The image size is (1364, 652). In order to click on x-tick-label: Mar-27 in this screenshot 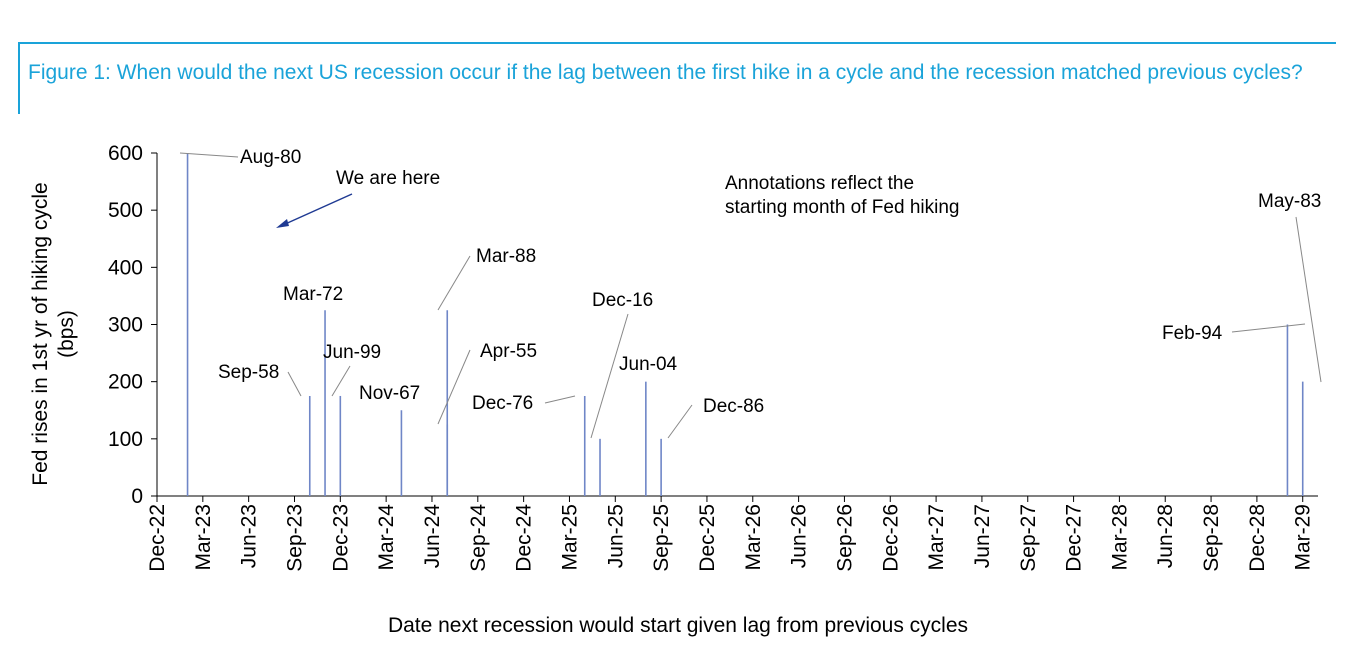, I will do `click(936, 537)`.